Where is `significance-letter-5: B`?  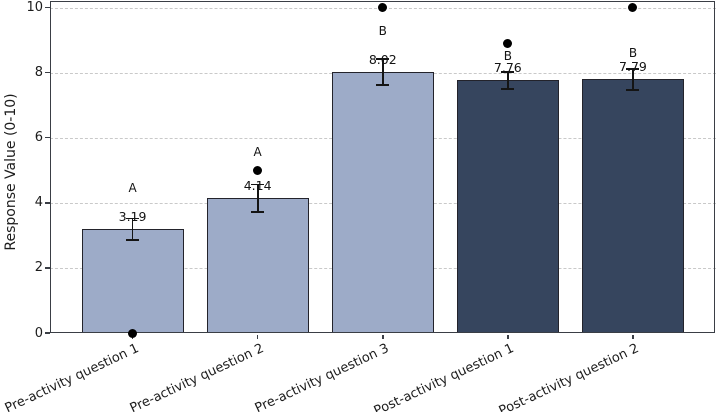
significance-letter-5: B is located at coordinates (633, 52).